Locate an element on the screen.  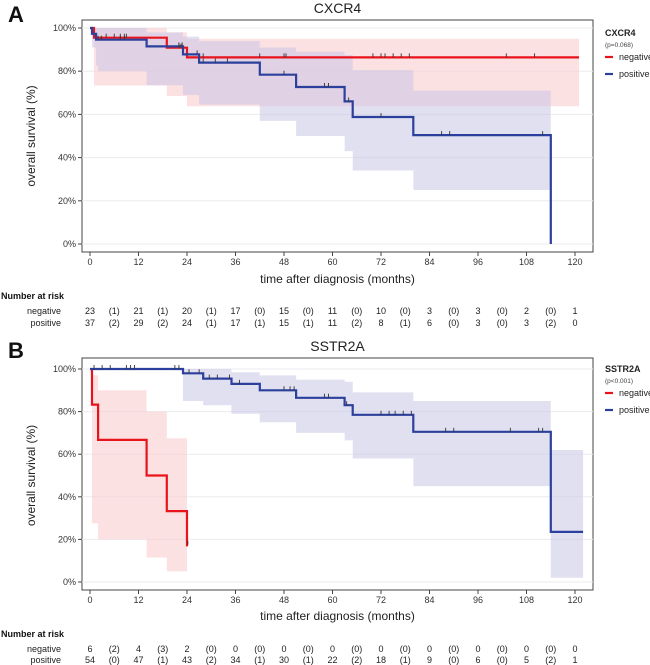
risk-count: 11 is located at coordinates (332, 323).